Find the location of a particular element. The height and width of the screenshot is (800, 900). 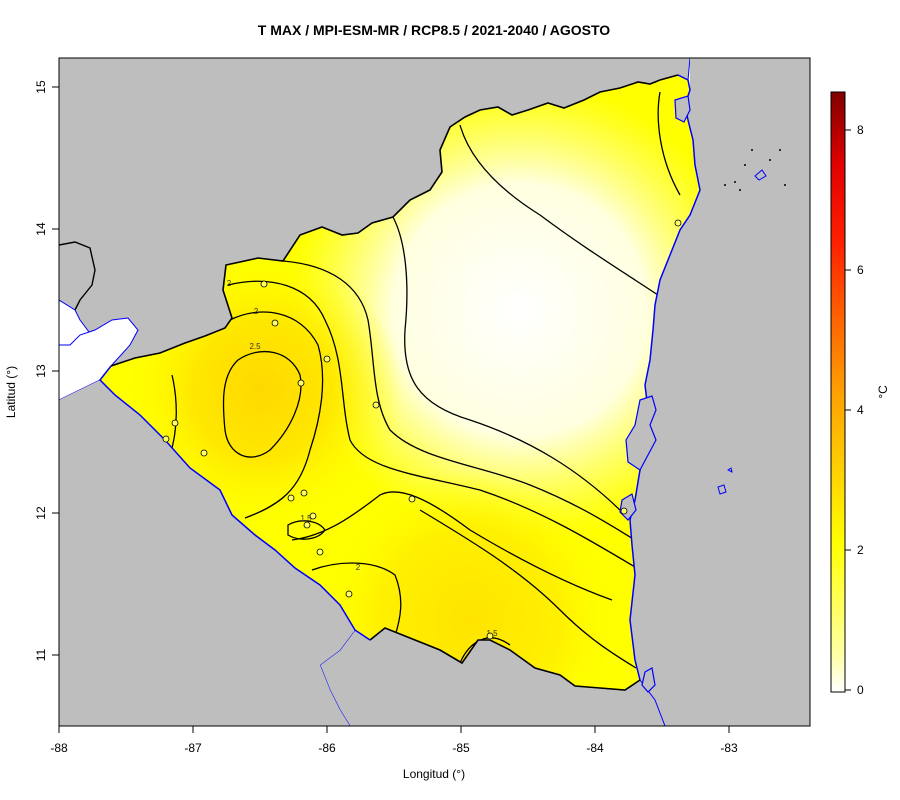

nicaragua-caribbean-coast is located at coordinates (665, 377).